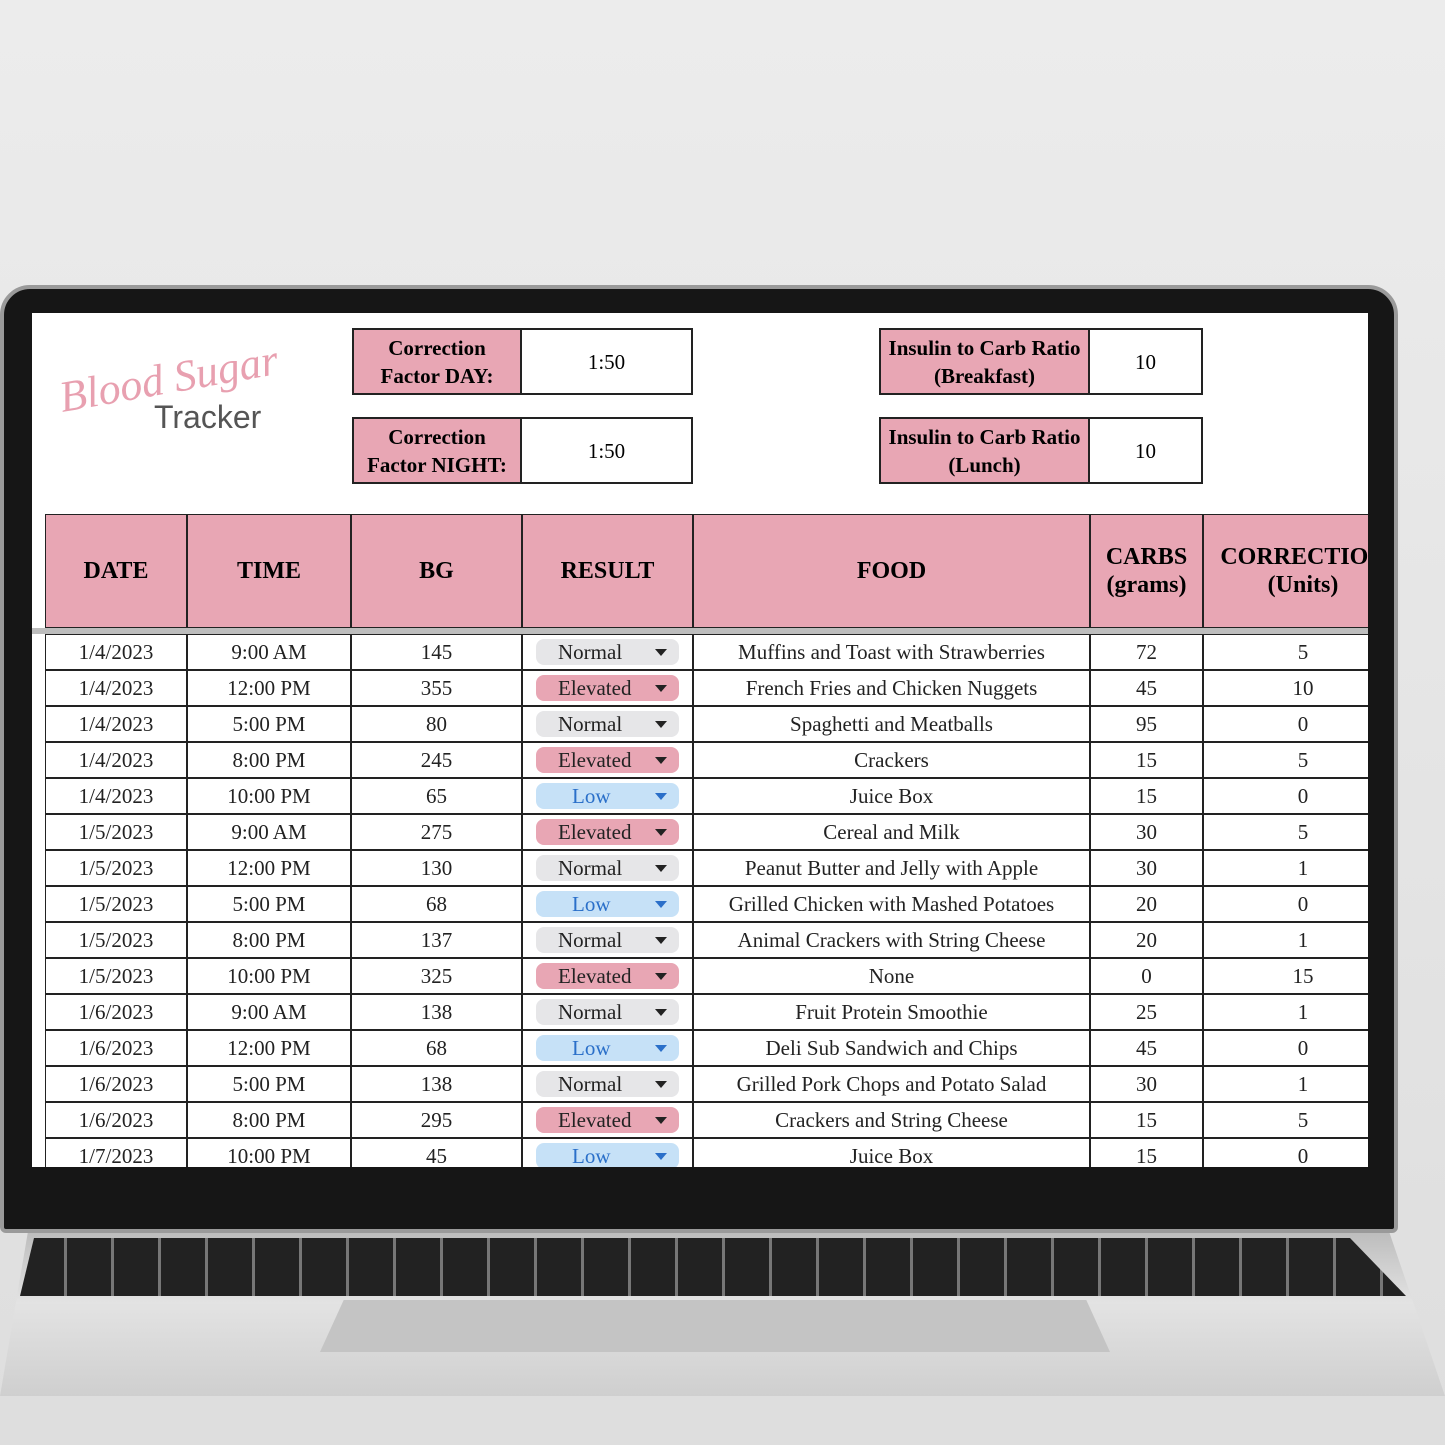  Describe the element at coordinates (116, 571) in the screenshot. I see `column-header: DATE` at that location.